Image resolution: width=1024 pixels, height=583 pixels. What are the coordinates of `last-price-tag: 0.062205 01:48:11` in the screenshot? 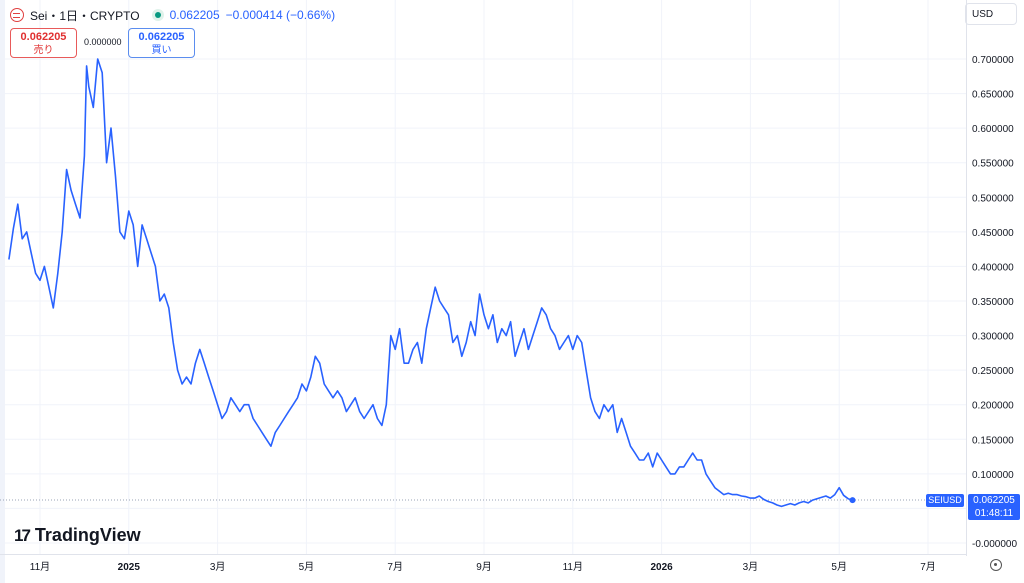 It's located at (994, 507).